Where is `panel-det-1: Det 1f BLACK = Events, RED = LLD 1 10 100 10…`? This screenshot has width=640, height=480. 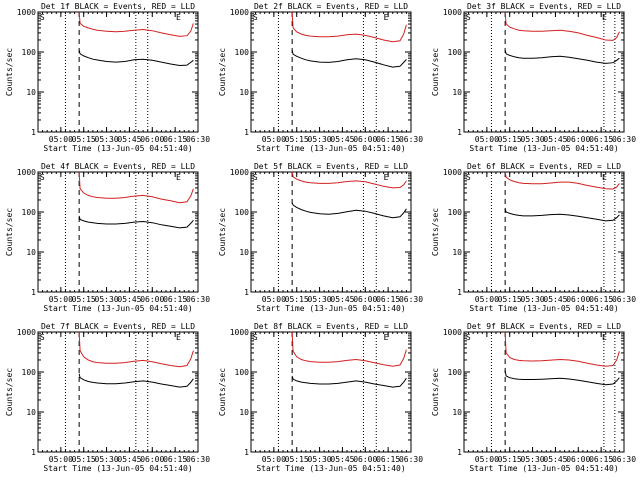 panel-det-1: Det 1f BLACK = Events, RED = LLD 1 10 100 10… is located at coordinates (107, 77).